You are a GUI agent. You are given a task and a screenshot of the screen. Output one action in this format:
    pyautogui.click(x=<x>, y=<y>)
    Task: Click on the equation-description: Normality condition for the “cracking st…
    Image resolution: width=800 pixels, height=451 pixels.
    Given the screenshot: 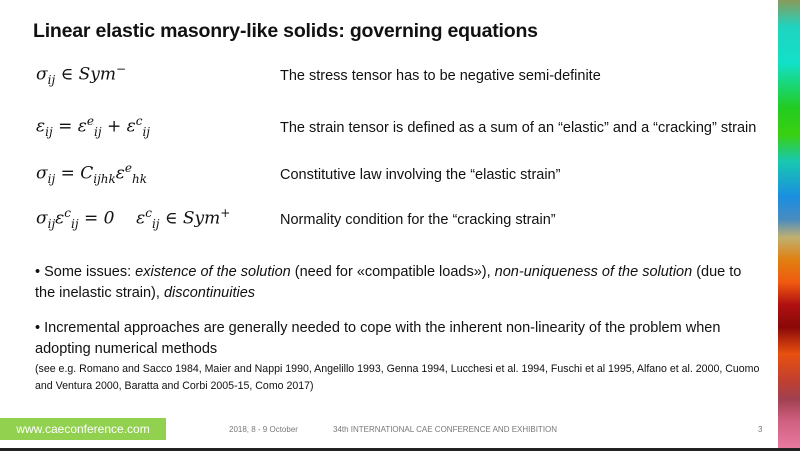 What is the action you would take?
    pyautogui.click(x=418, y=220)
    